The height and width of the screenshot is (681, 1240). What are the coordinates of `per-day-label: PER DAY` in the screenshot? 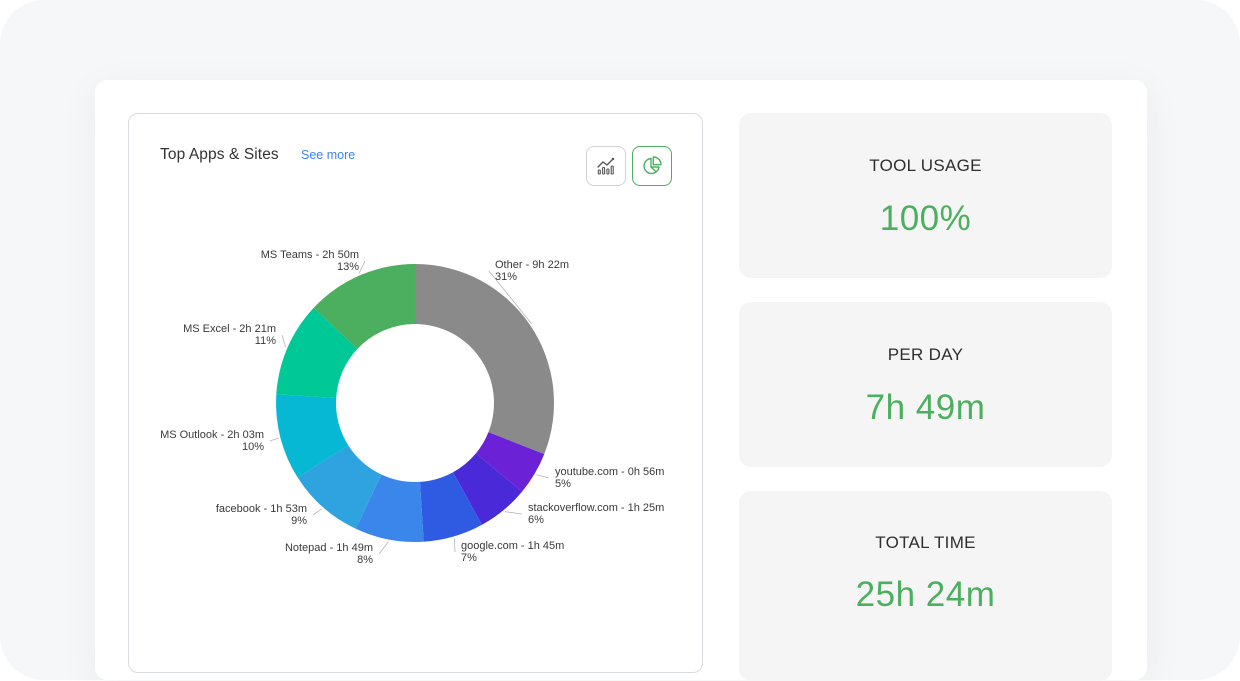 It's located at (925, 354).